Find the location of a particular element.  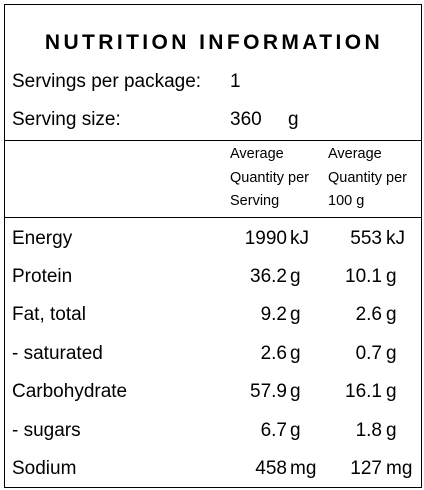

nutrient-name: Protein is located at coordinates (42, 276).